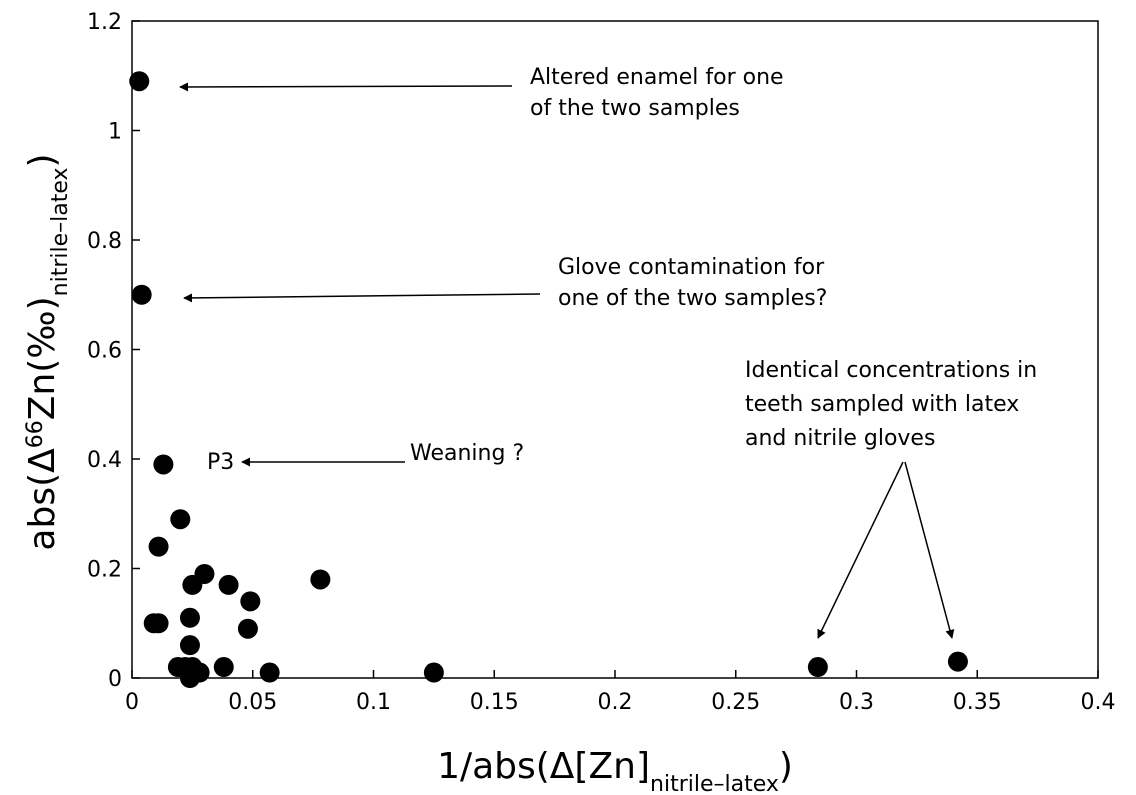 The image size is (1136, 795). Describe the element at coordinates (104, 460) in the screenshot. I see `y-tick-label: 0.4` at that location.